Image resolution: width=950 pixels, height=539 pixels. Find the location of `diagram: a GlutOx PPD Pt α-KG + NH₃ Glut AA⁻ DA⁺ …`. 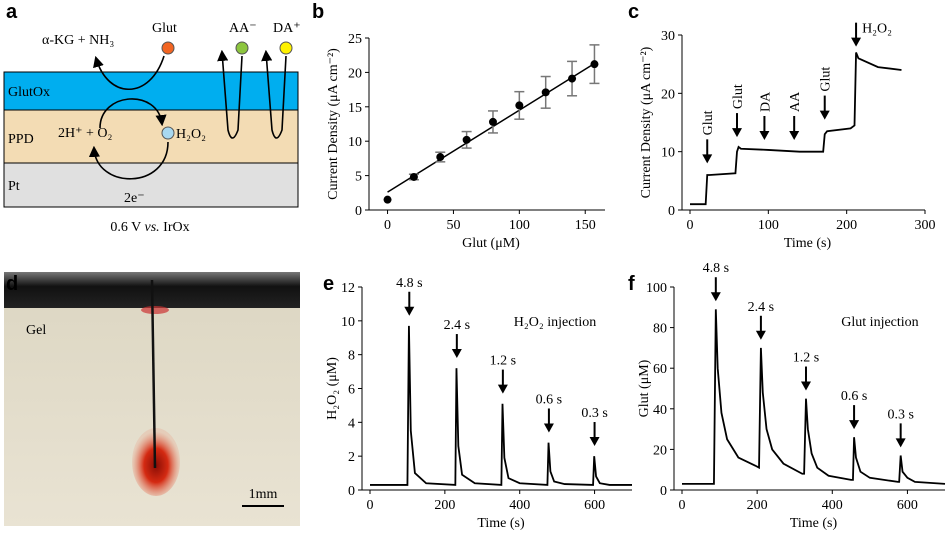

diagram: a GlutOx PPD Pt α-KG + NH₃ Glut AA⁻ DA⁺ … is located at coordinates (152, 118).